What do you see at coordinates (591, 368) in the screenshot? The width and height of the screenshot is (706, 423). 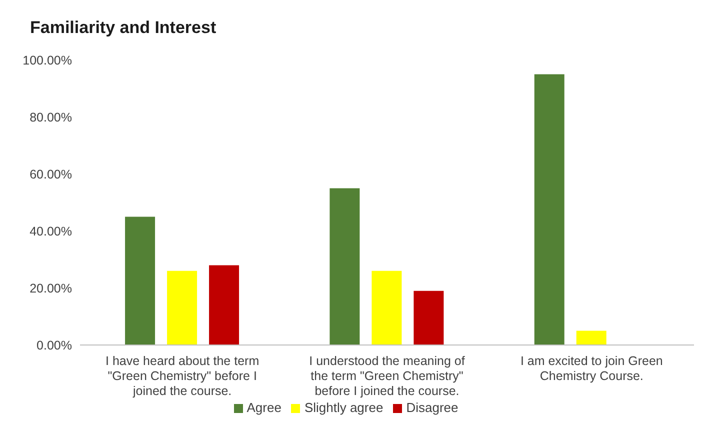 I see `x-tick-label: I am excited to join Green Chemistry Course.` at bounding box center [591, 368].